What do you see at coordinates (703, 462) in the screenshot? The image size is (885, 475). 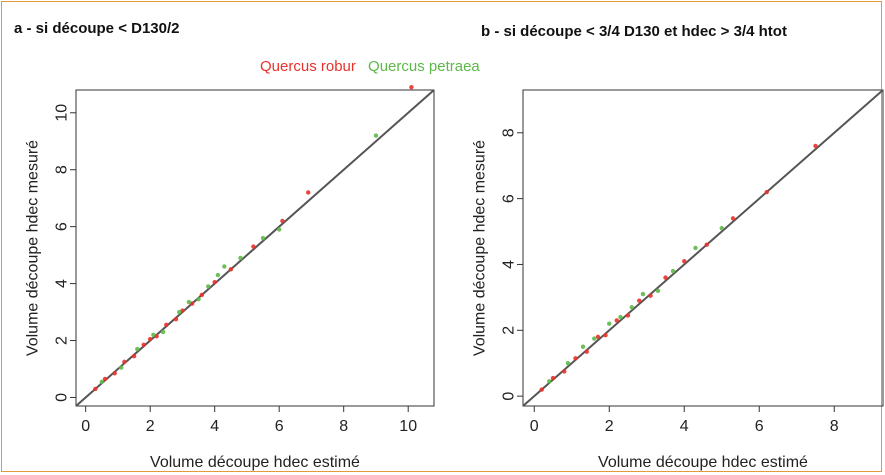 I see `plot-b-xlabel: Volume découpe hdec estimé` at bounding box center [703, 462].